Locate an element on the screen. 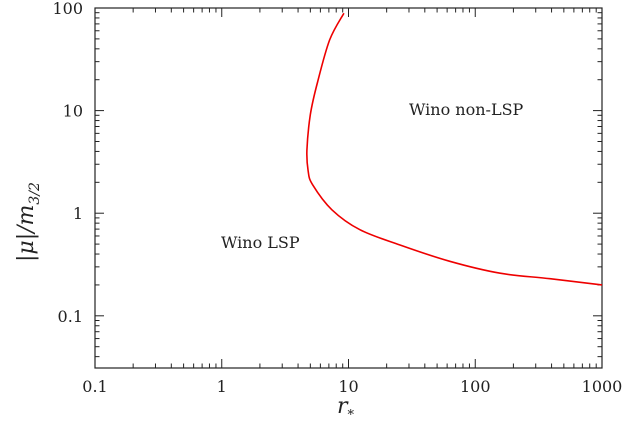 Image resolution: width=623 pixels, height=425 pixels. region-label-wino-non-lsp: Wino non-LSP is located at coordinates (466, 109).